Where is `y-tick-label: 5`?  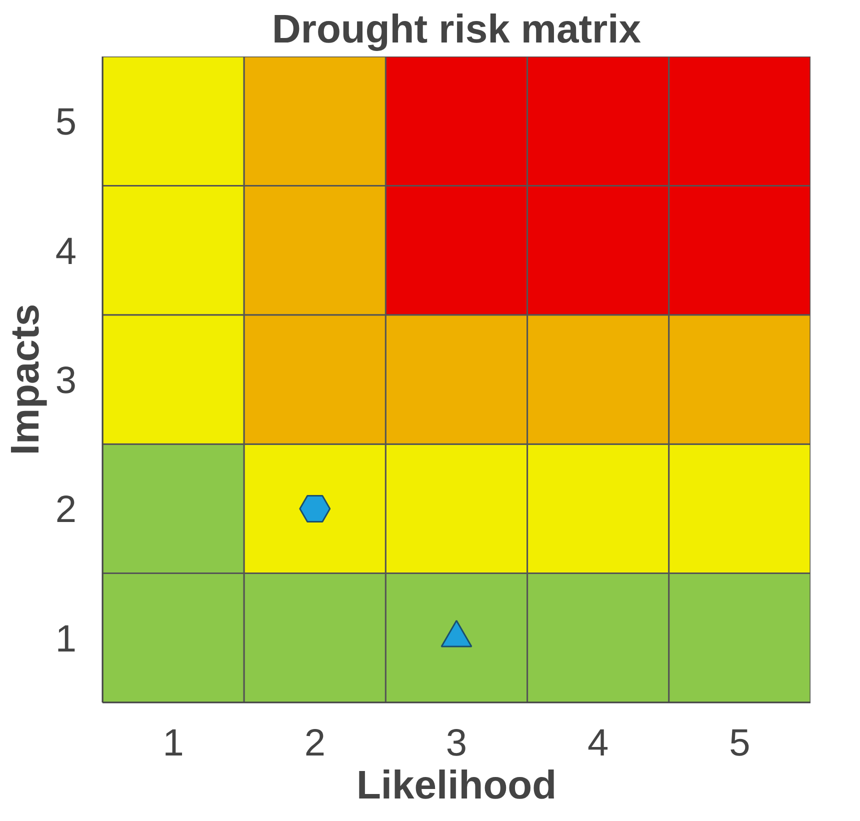
y-tick-label: 5 is located at coordinates (66, 123).